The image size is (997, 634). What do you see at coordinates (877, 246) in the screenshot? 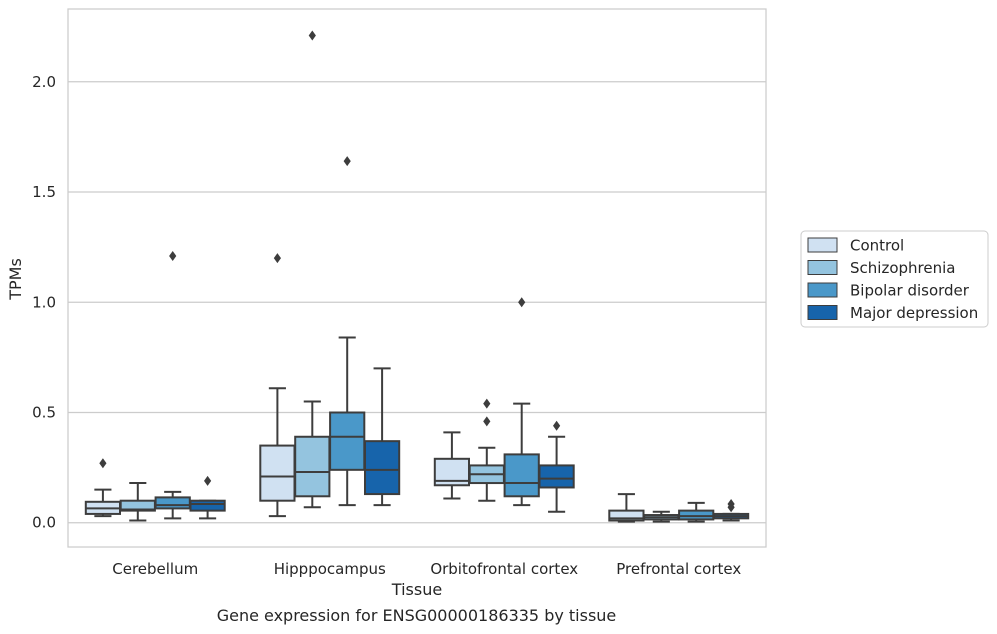
I see `legend-label: Control` at bounding box center [877, 246].